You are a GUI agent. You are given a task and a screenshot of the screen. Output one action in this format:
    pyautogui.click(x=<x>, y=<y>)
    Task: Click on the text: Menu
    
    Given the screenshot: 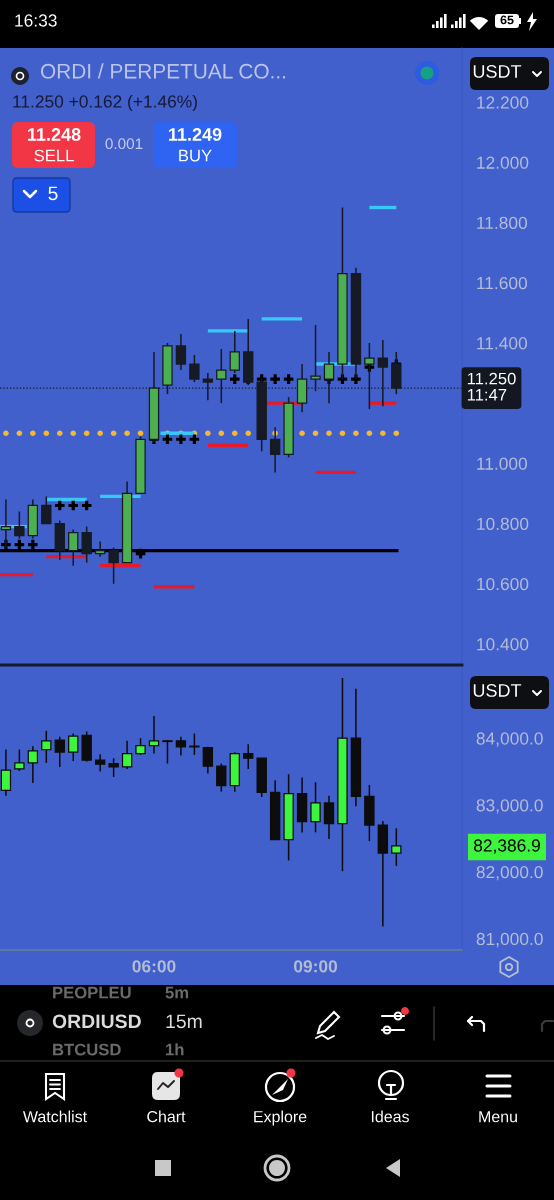 What is the action you would take?
    pyautogui.click(x=498, y=1117)
    